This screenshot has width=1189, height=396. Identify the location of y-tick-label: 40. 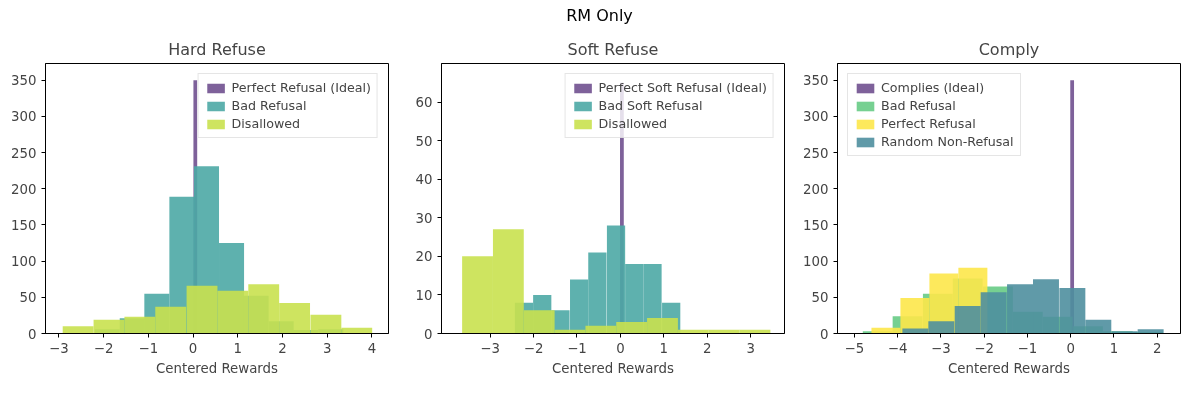
(424, 180).